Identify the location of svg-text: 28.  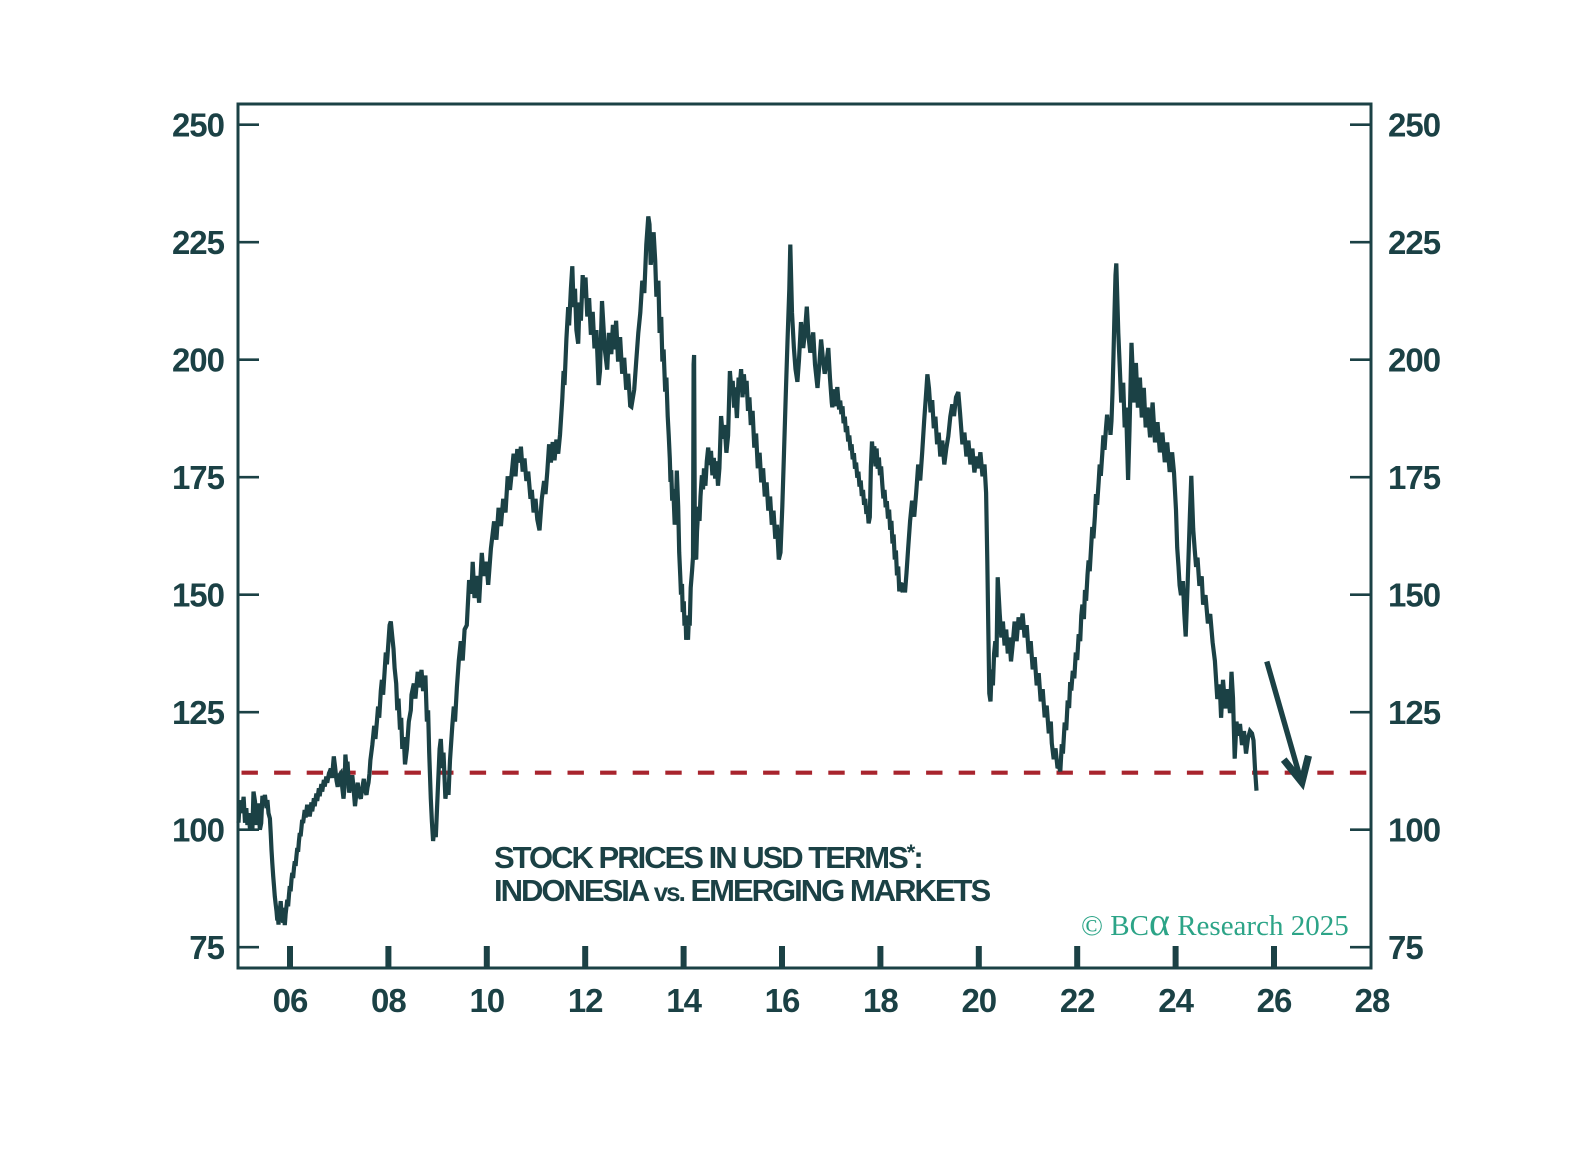
(1372, 1000).